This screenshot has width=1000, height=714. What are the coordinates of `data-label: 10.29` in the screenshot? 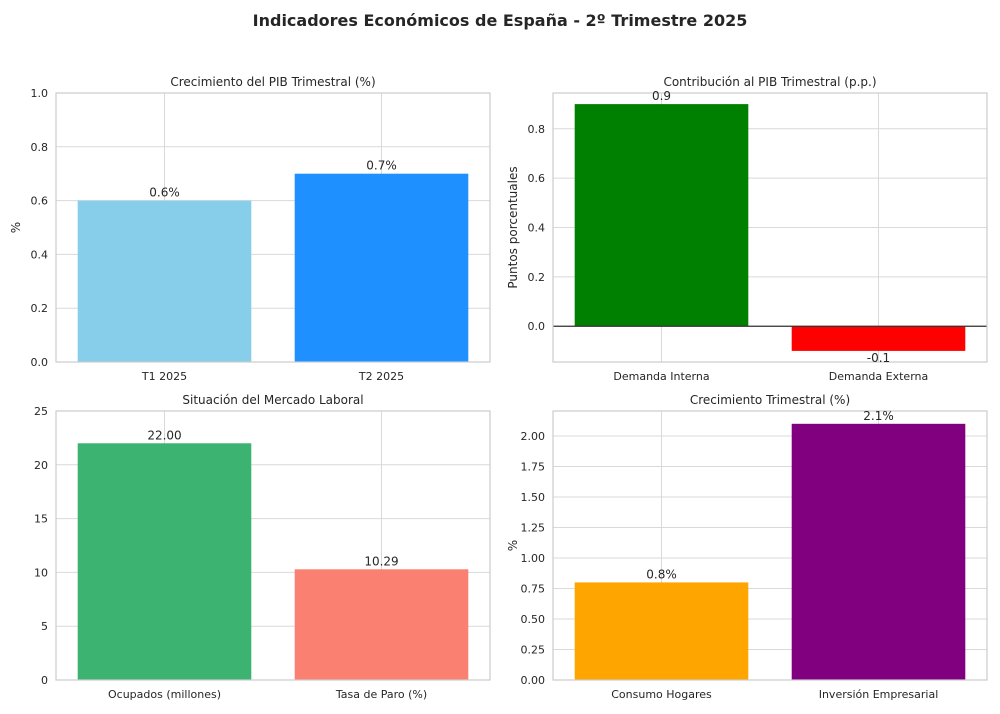 It's located at (381, 561).